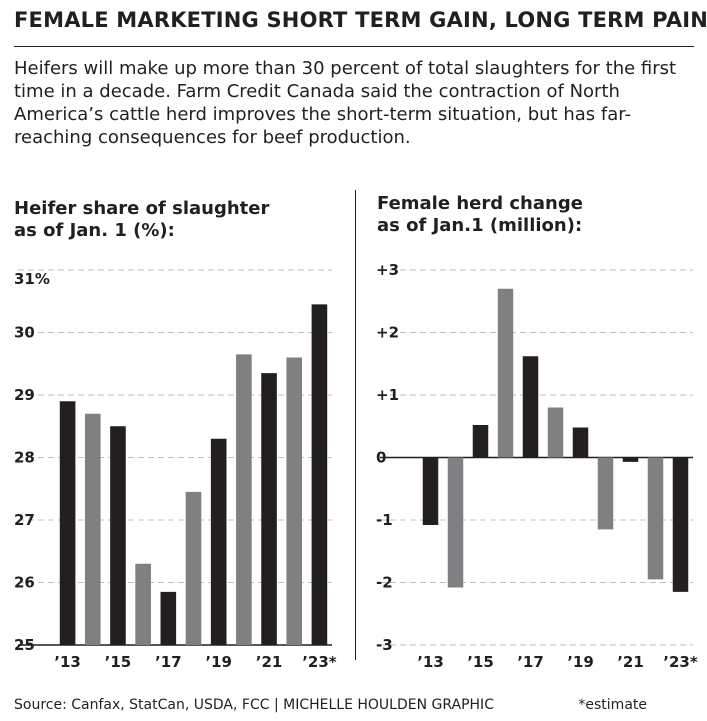 This screenshot has height=721, width=707. What do you see at coordinates (32, 279) in the screenshot?
I see `y-tick-label: 31%` at bounding box center [32, 279].